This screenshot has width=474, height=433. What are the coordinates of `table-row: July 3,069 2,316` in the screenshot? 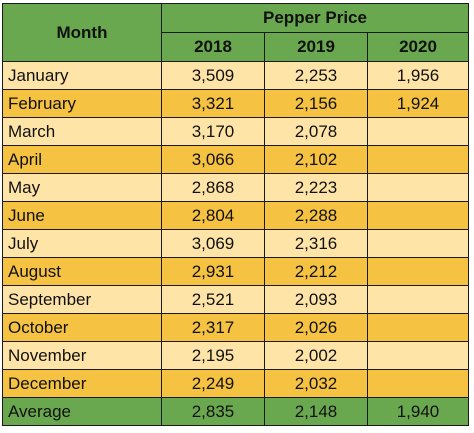 It's located at (235, 243).